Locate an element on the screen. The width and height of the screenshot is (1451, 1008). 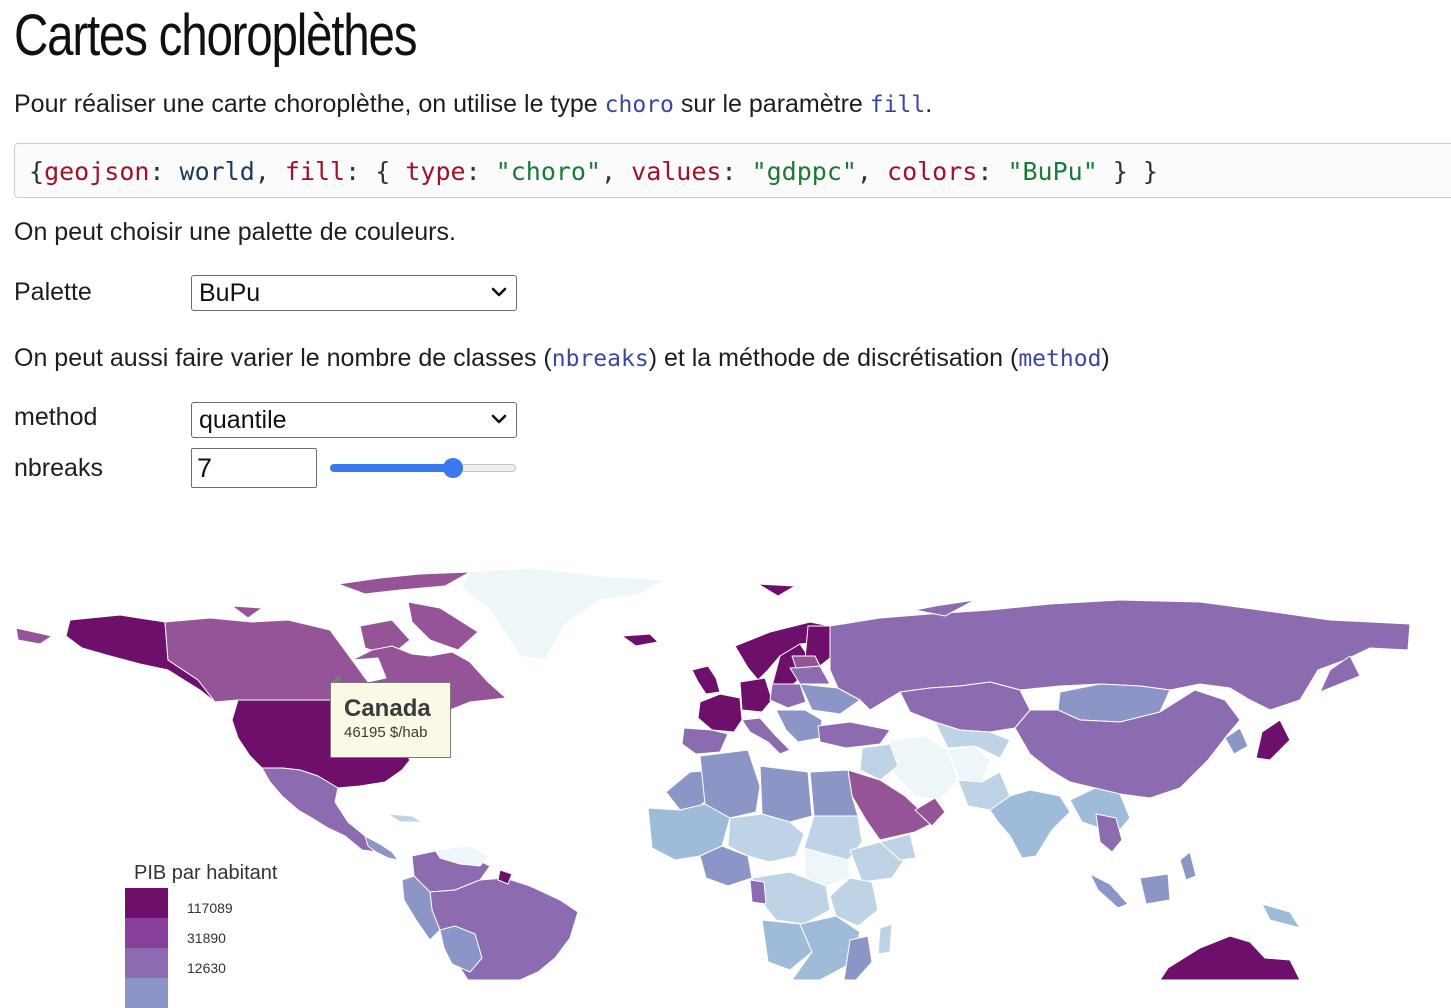
tooltip-arrow is located at coordinates (335, 678).